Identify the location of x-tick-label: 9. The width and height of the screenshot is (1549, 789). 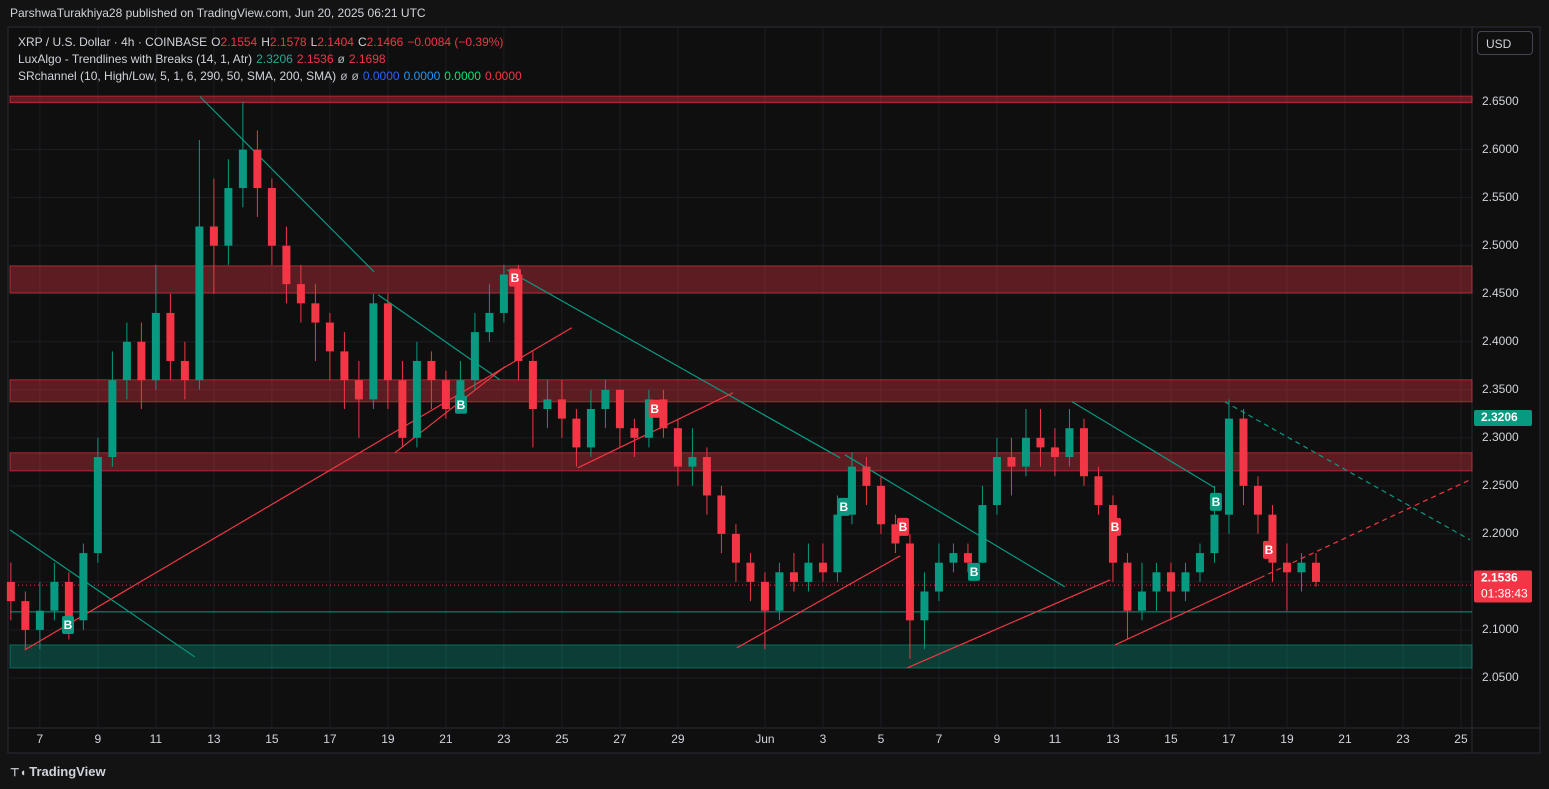
(98, 739).